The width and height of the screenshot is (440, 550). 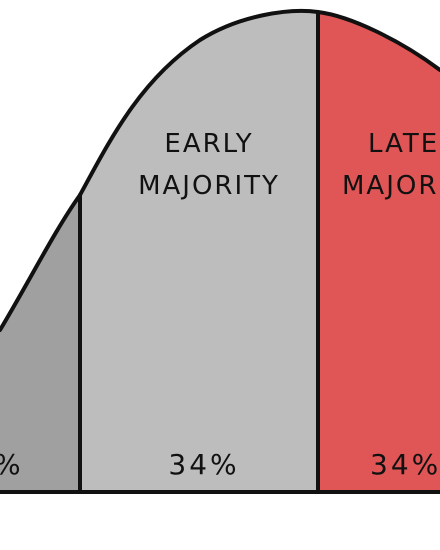 I want to click on late-majority-label-line-2: MAJORITY, so click(x=391, y=186).